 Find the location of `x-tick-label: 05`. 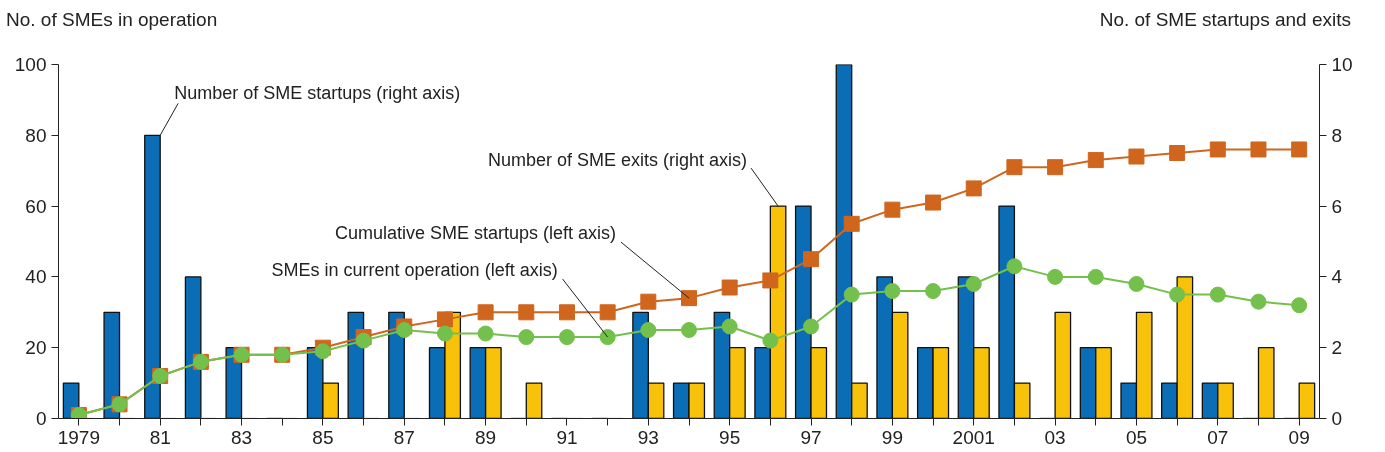

x-tick-label: 05 is located at coordinates (1136, 437).